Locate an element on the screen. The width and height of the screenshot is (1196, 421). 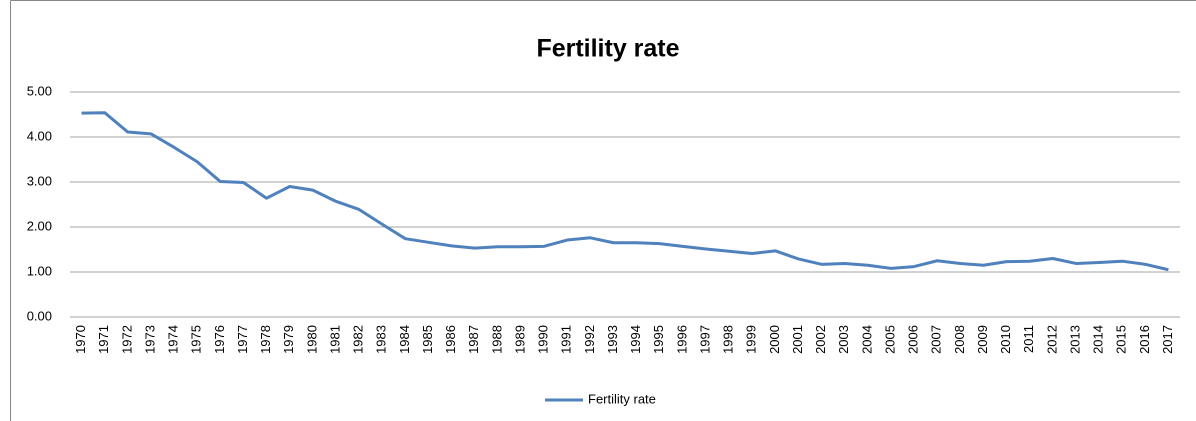
x-tick-label: 1996 is located at coordinates (681, 339).